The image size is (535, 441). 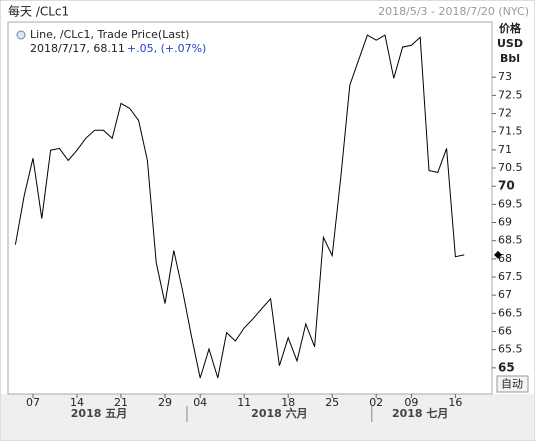 I want to click on x-tick-label: 25, so click(x=332, y=402).